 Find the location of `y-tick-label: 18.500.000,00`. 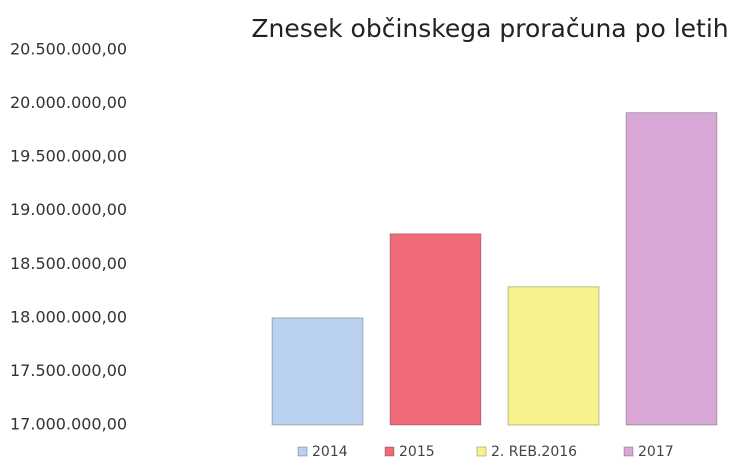

y-tick-label: 18.500.000,00 is located at coordinates (68, 263).